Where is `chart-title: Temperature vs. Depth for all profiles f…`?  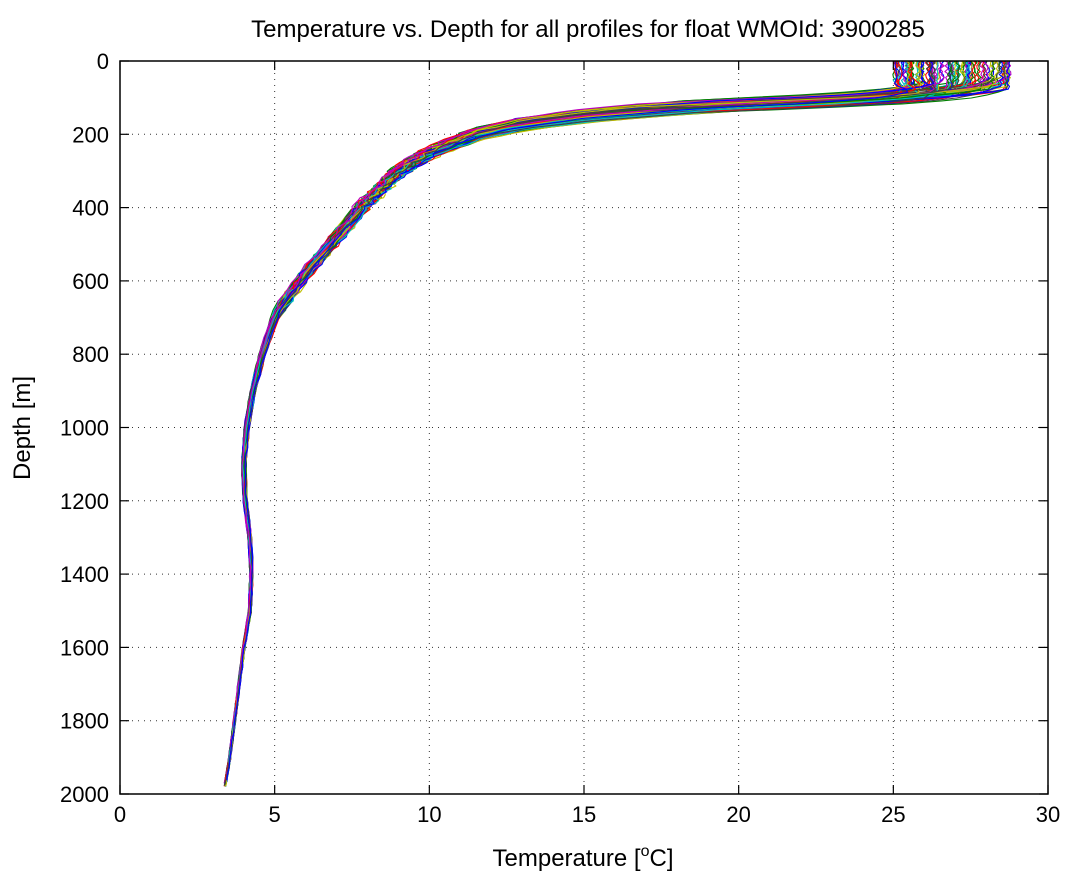 chart-title: Temperature vs. Depth for all profiles f… is located at coordinates (588, 29).